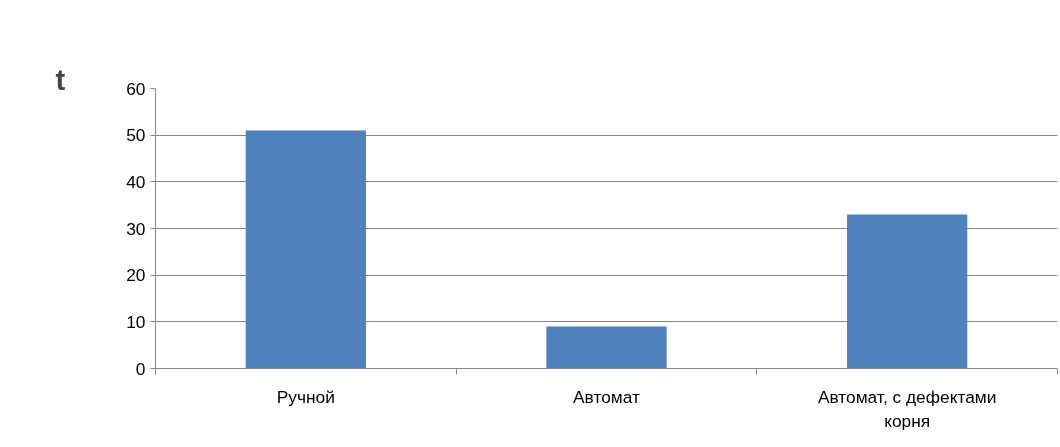  What do you see at coordinates (136, 275) in the screenshot?
I see `y-tick-label: 20` at bounding box center [136, 275].